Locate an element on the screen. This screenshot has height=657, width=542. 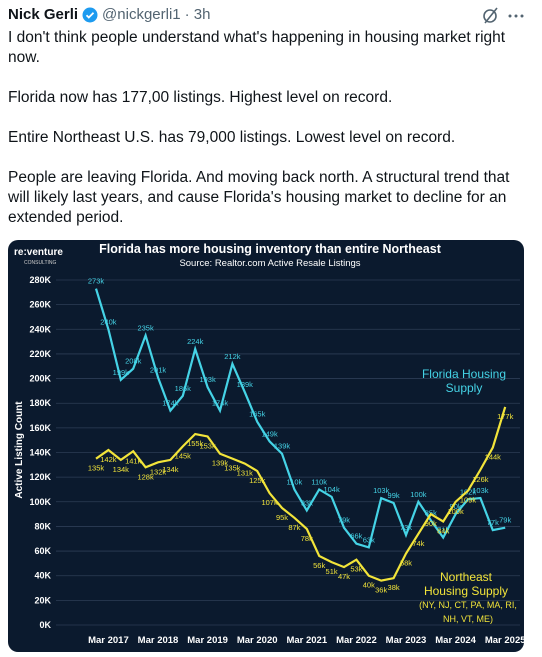
y-tick-label: 20K is located at coordinates (42, 600).